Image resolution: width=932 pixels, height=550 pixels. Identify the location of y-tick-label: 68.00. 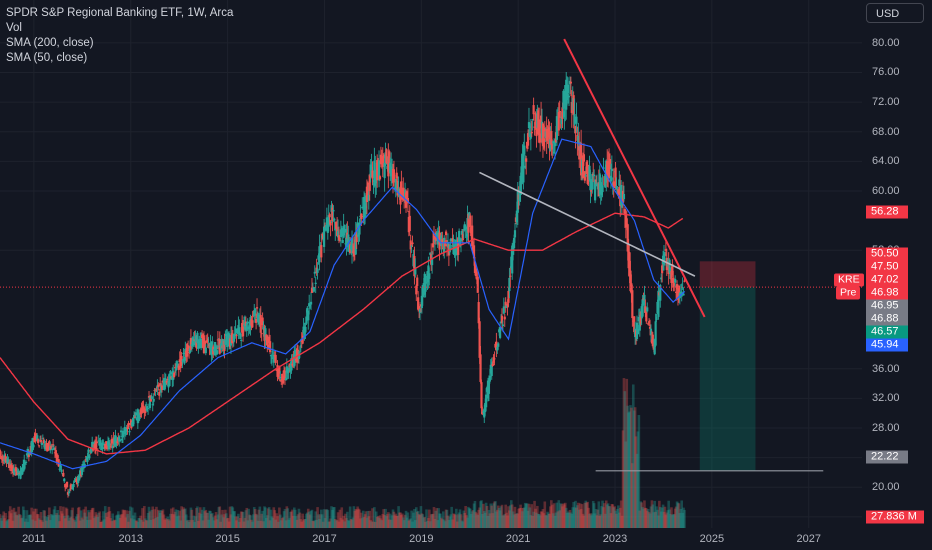
(886, 131).